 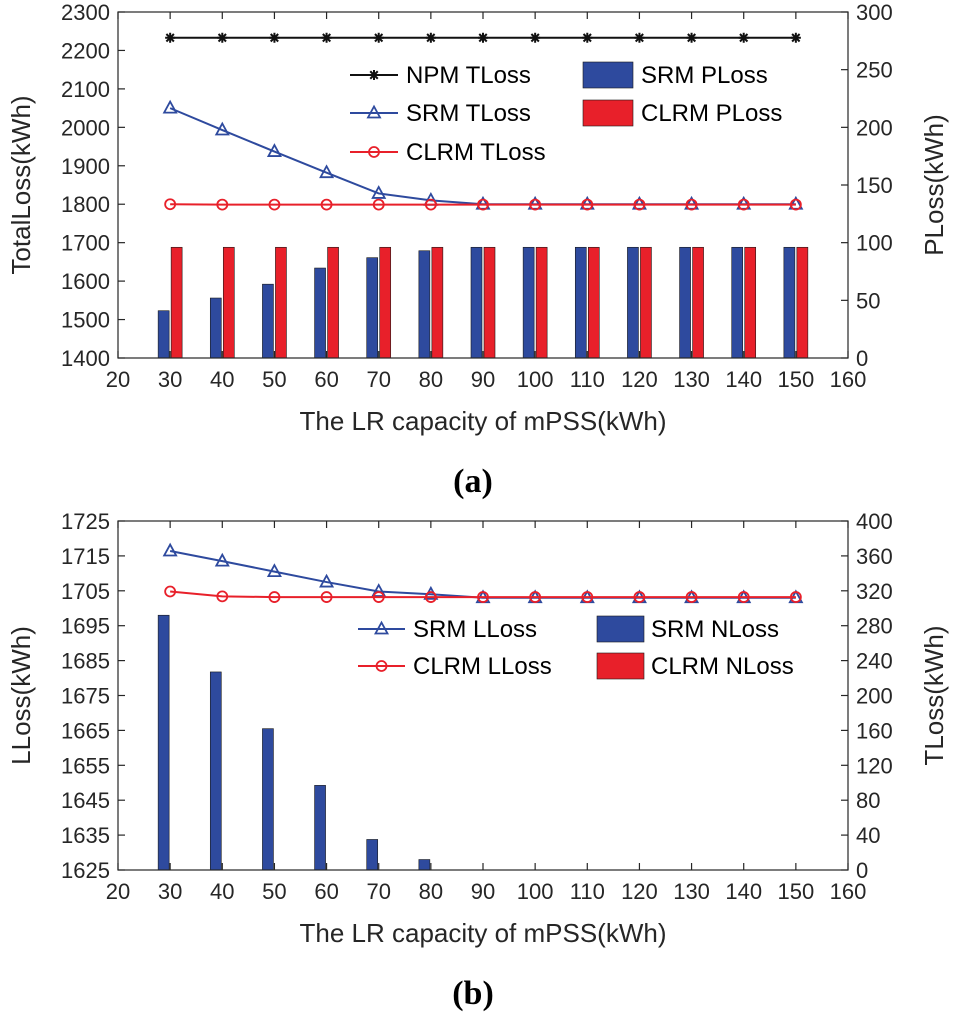 What do you see at coordinates (374, 111) in the screenshot?
I see `legend-marker-srm-tloss` at bounding box center [374, 111].